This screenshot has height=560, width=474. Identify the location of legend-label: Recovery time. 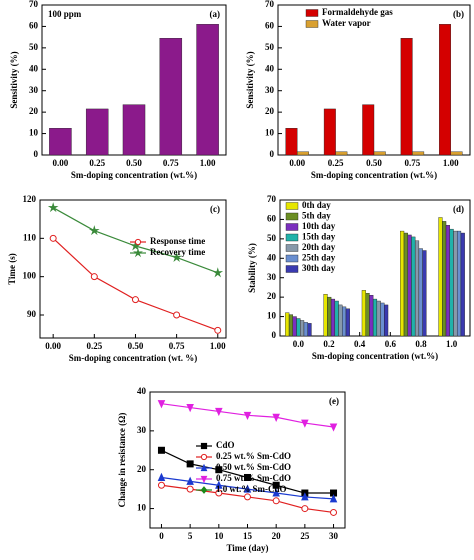
(177, 252).